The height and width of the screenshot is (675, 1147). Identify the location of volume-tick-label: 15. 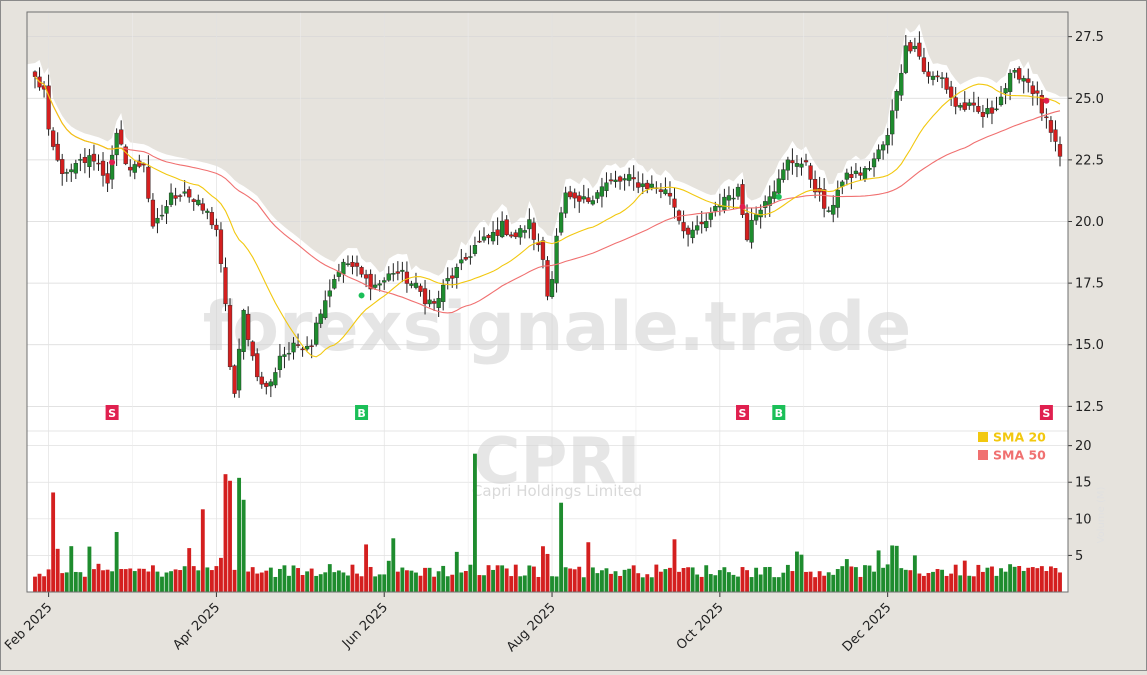
(1083, 483).